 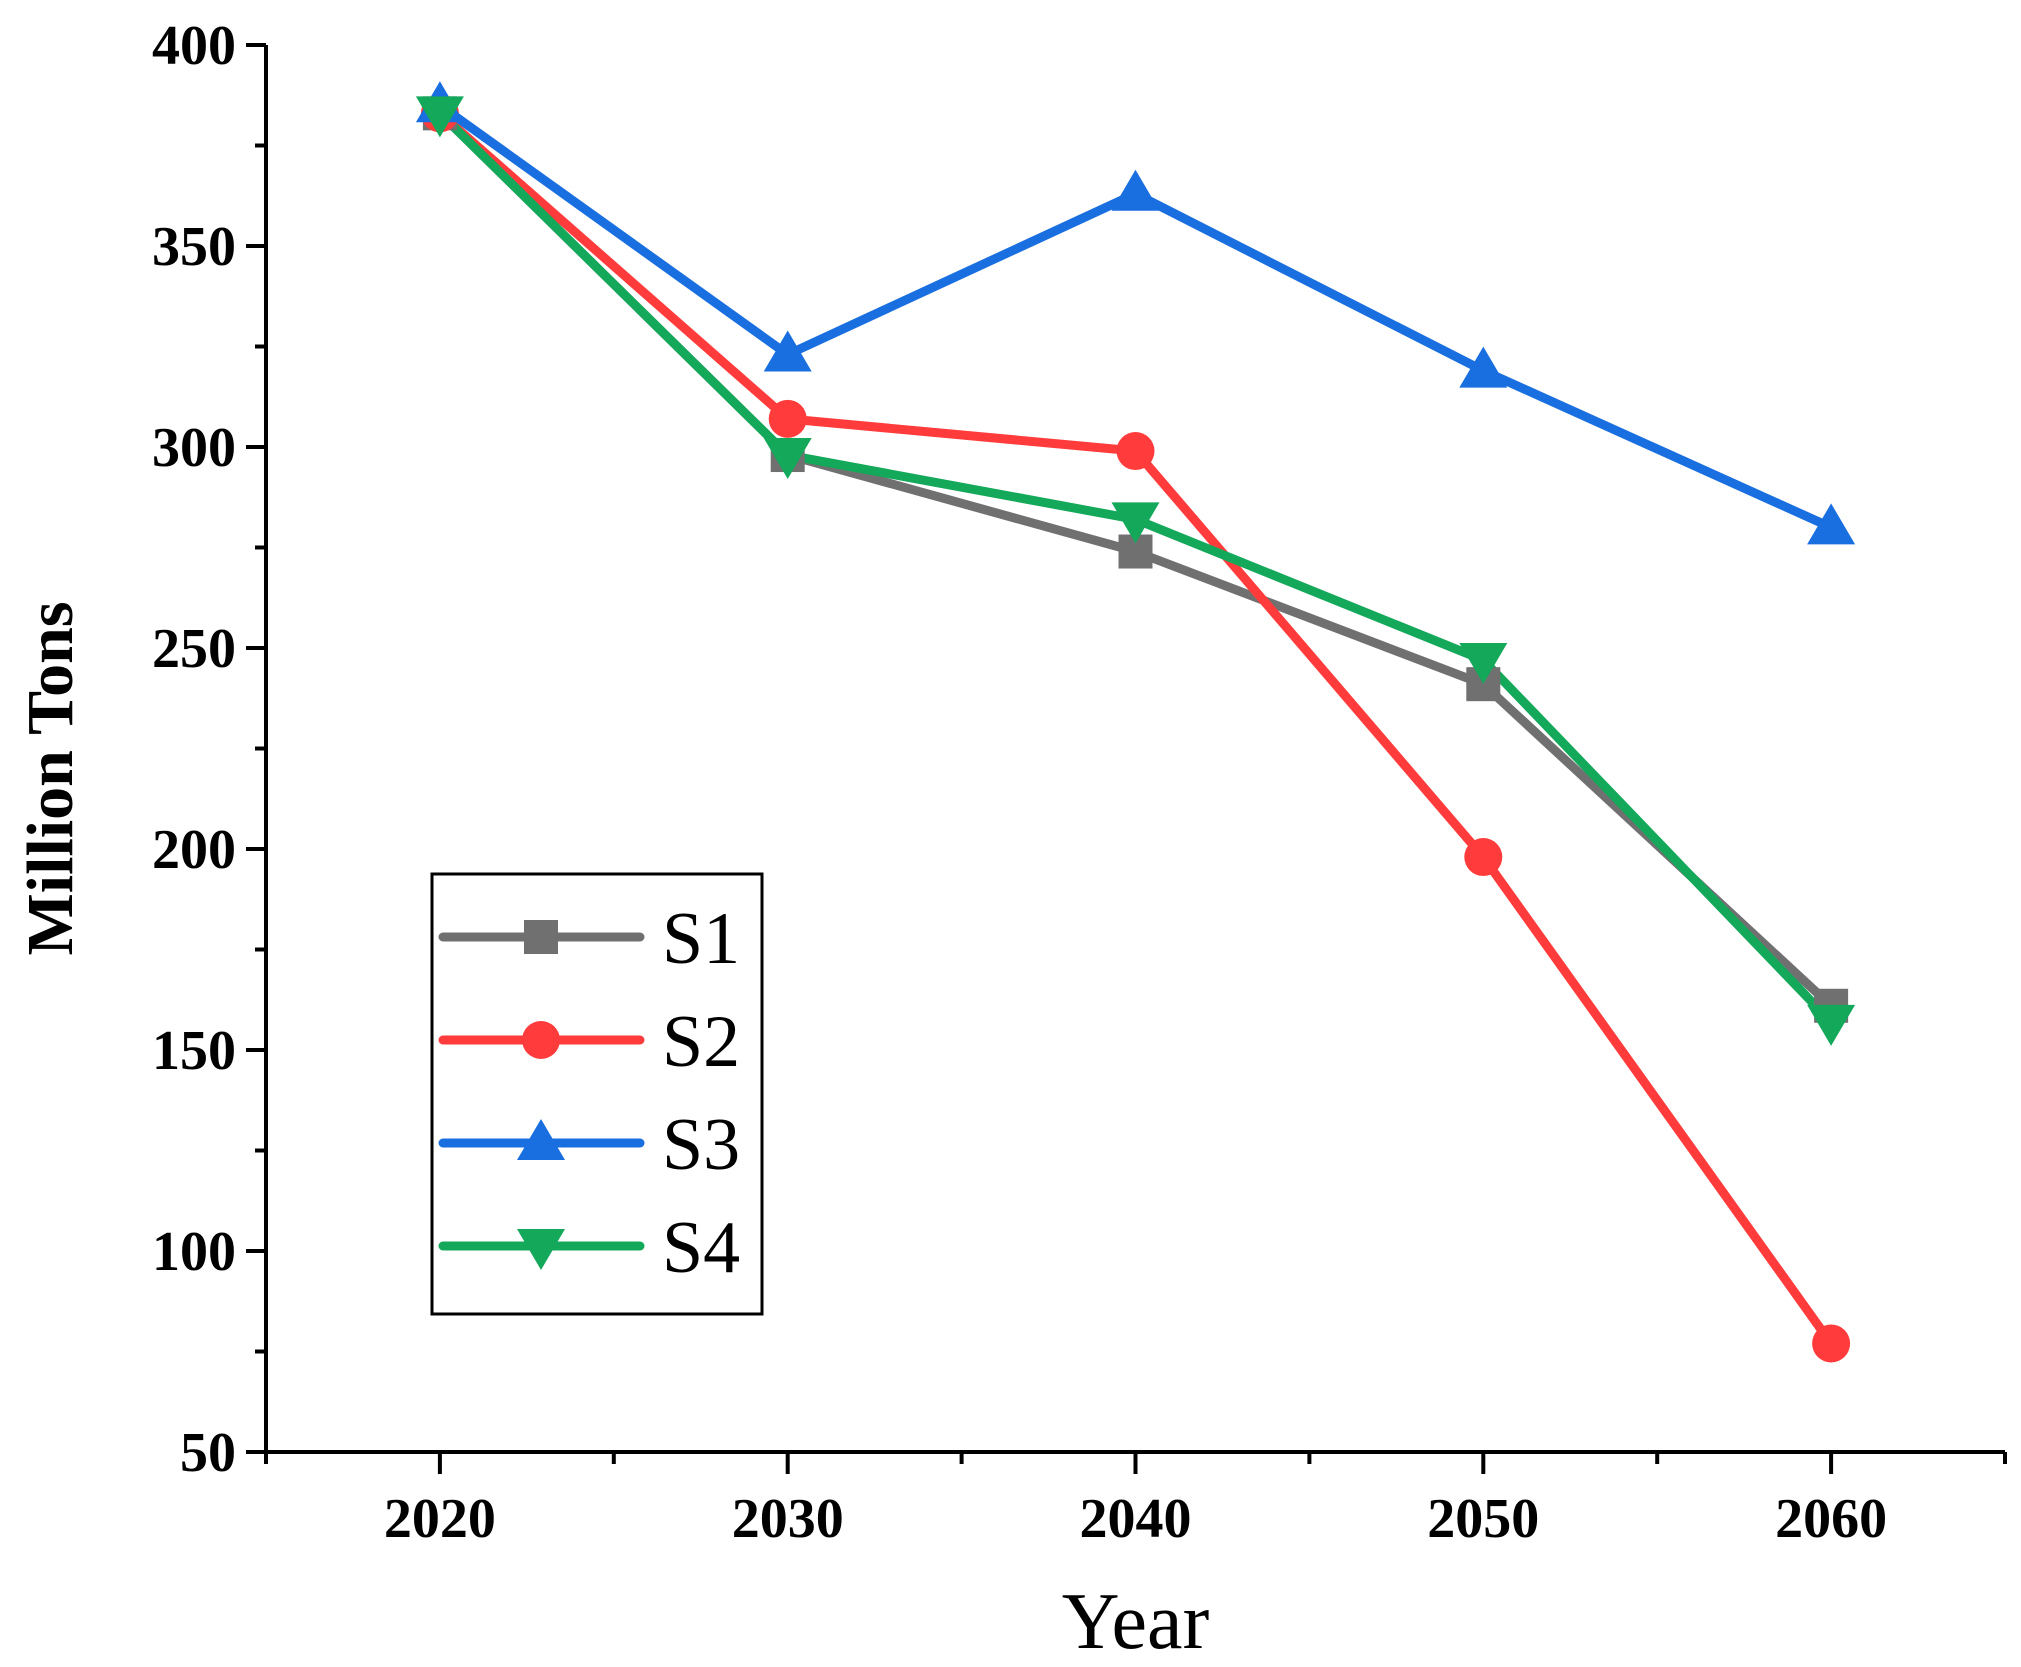 What do you see at coordinates (1135, 1622) in the screenshot?
I see `x-axis-title: Year` at bounding box center [1135, 1622].